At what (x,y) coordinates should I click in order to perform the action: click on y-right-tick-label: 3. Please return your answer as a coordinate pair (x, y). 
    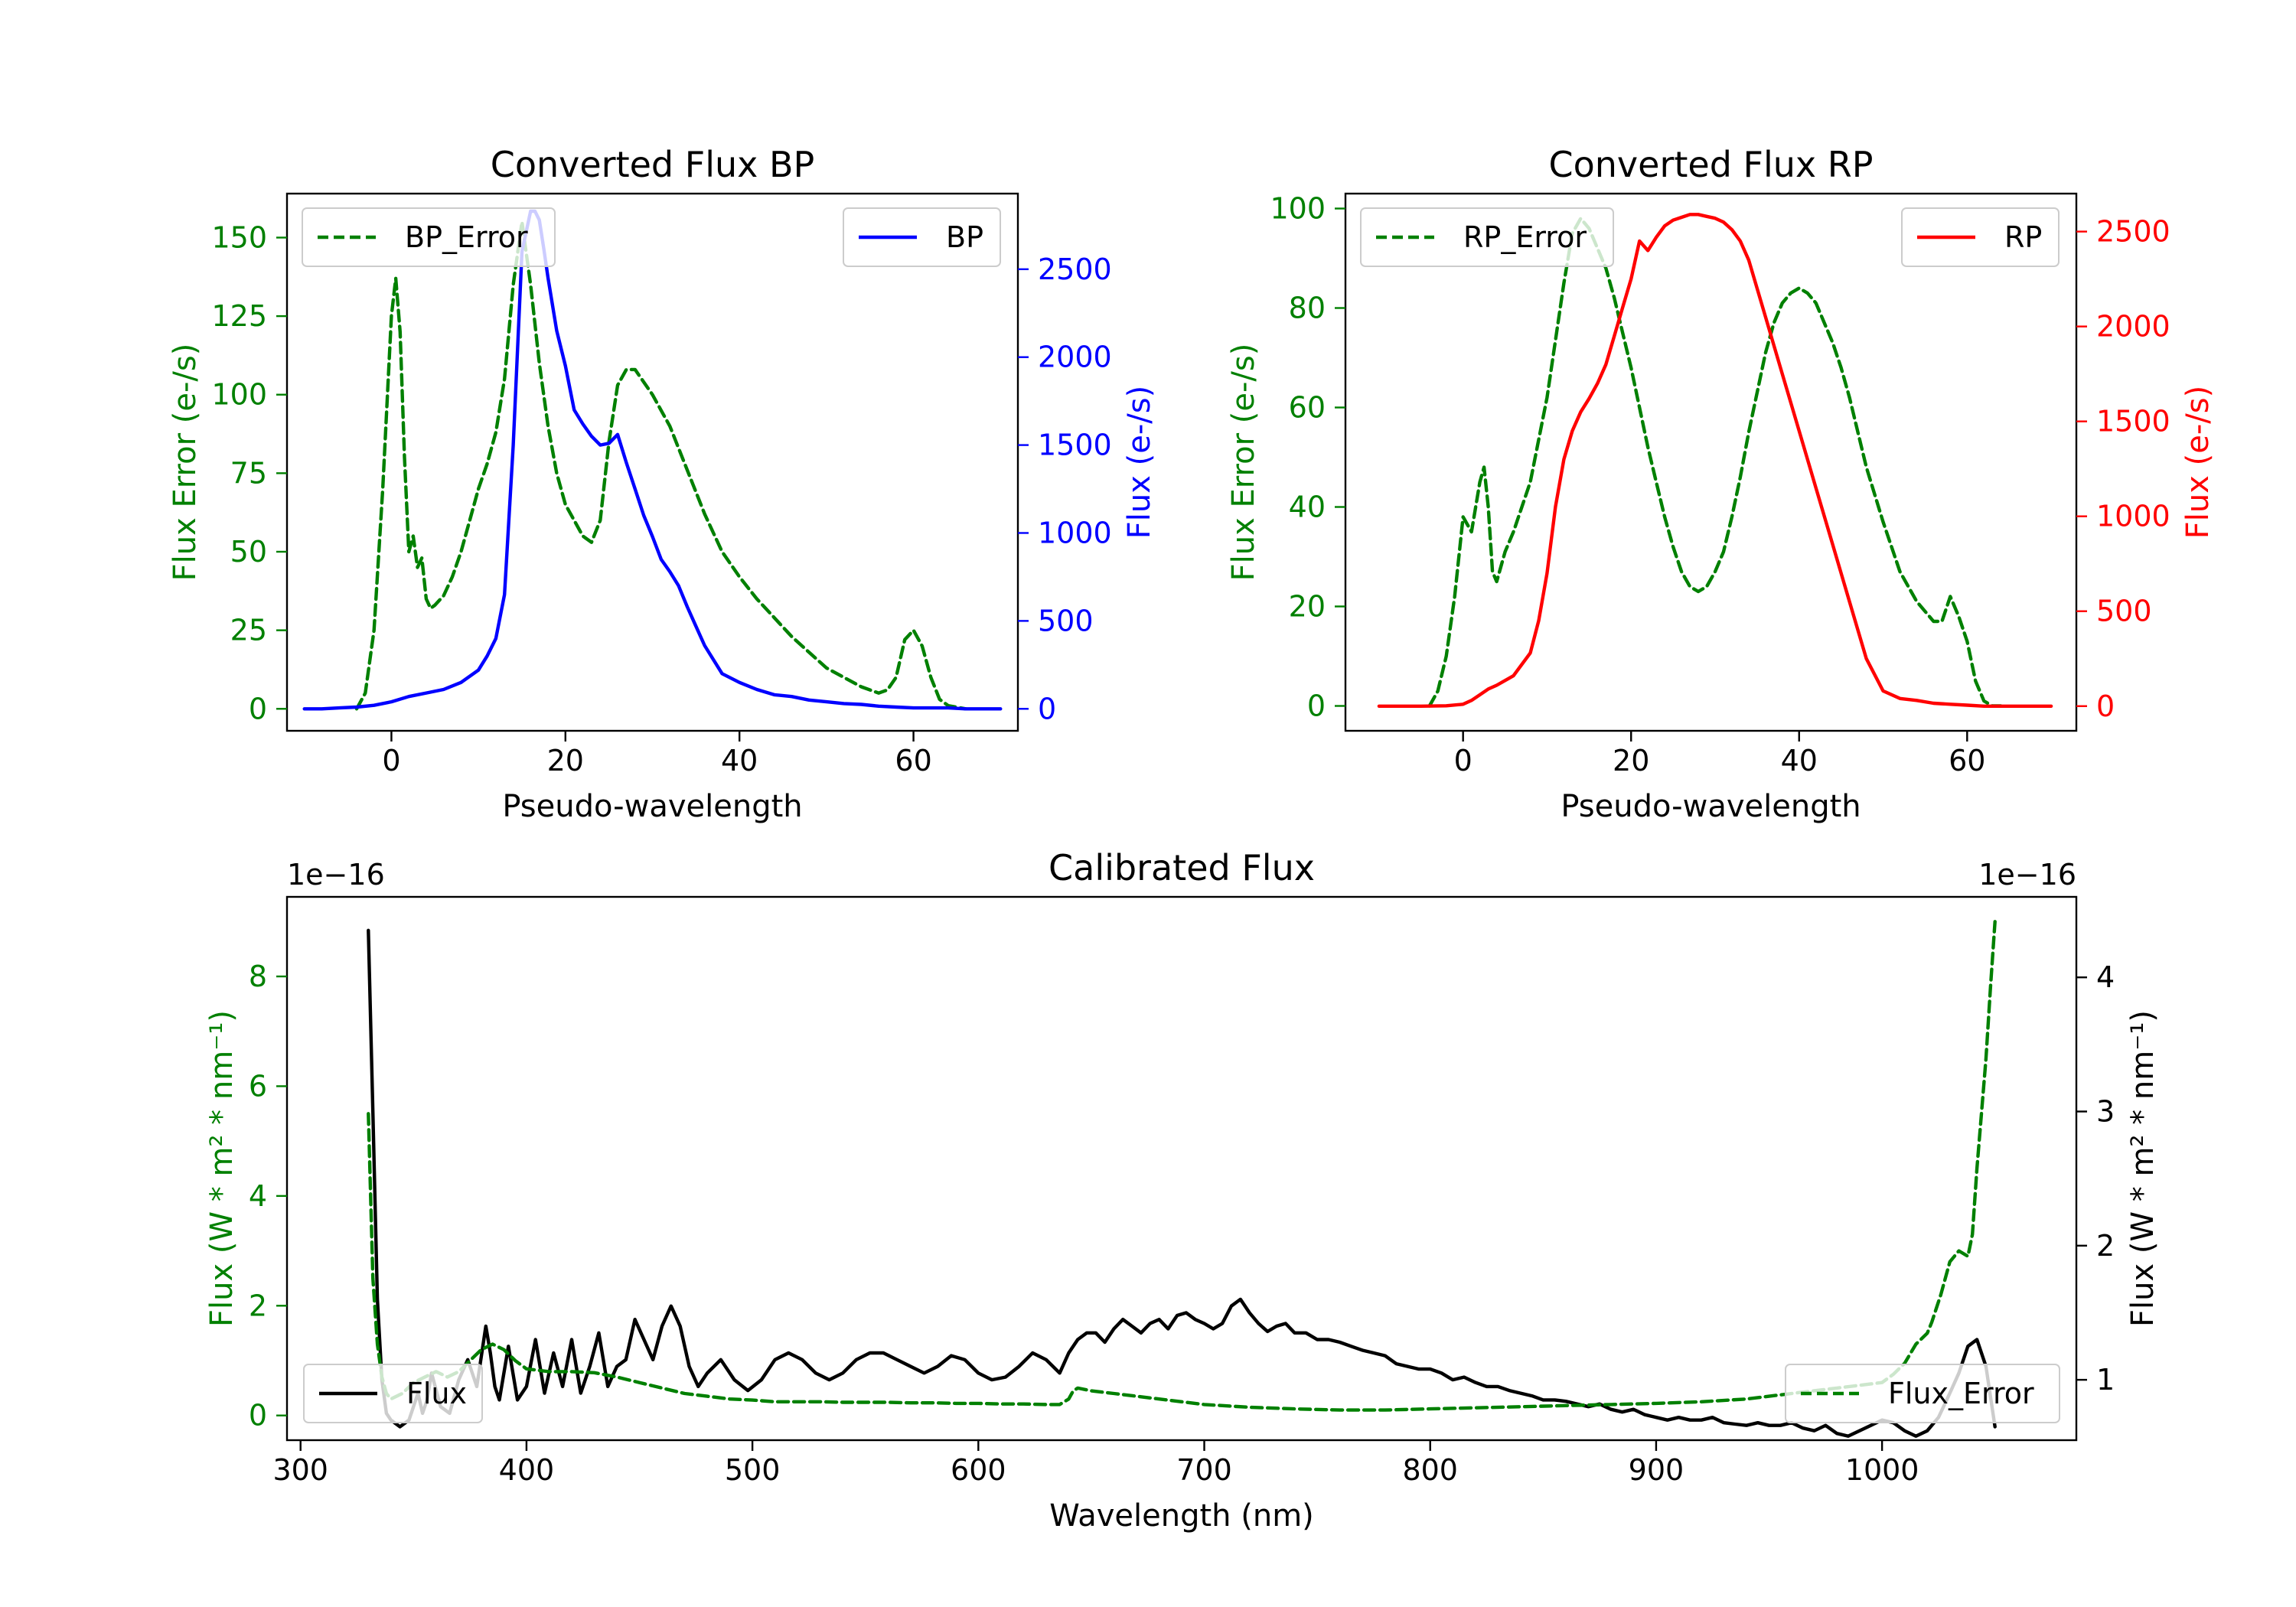
    Looking at the image, I should click on (2105, 1111).